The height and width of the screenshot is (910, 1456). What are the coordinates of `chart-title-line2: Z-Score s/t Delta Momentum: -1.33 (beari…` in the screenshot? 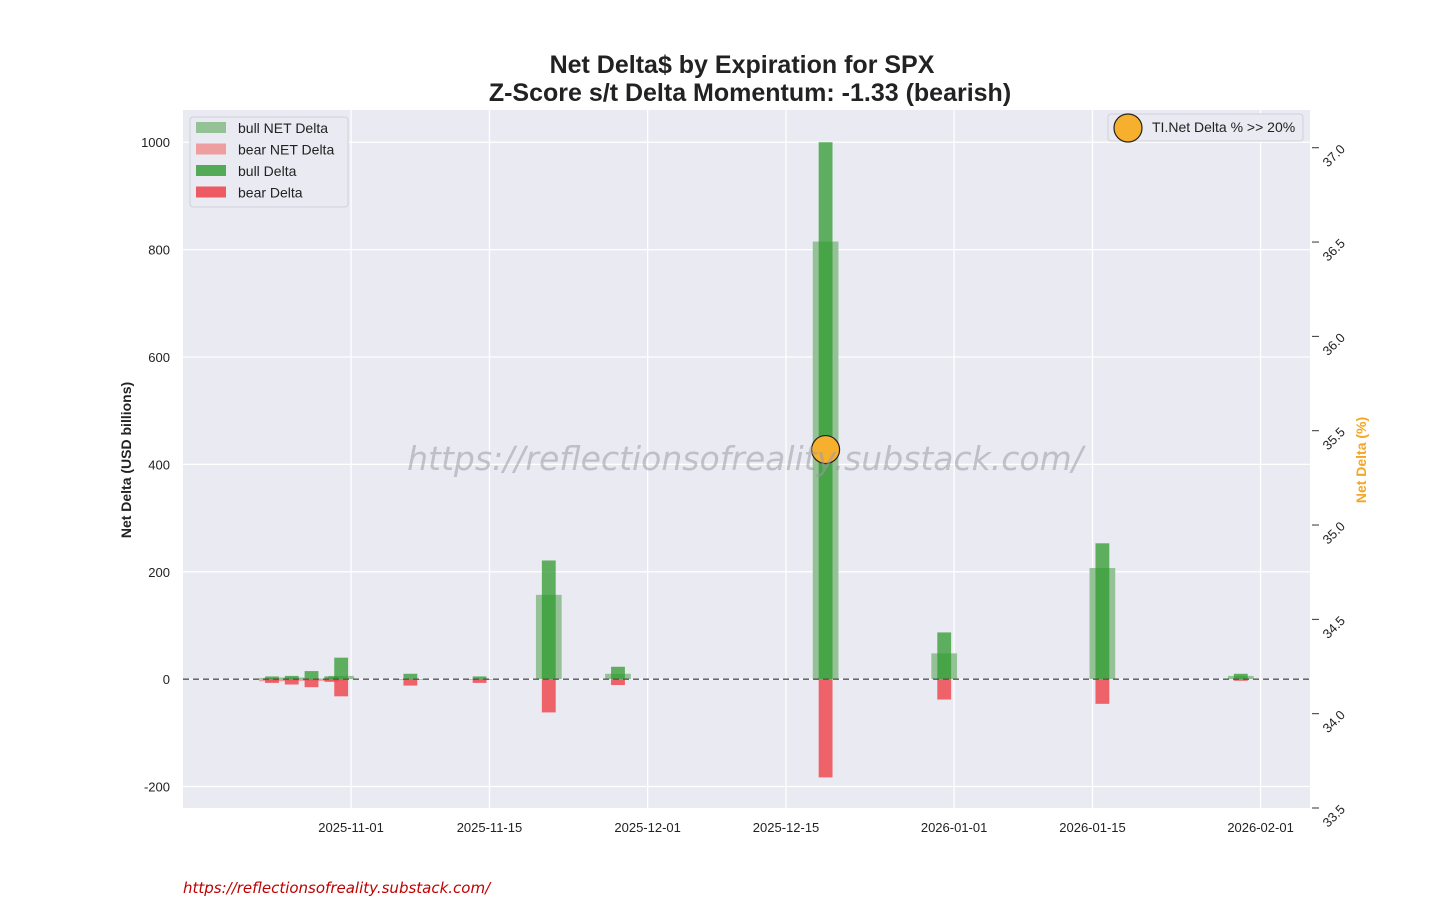 It's located at (750, 93).